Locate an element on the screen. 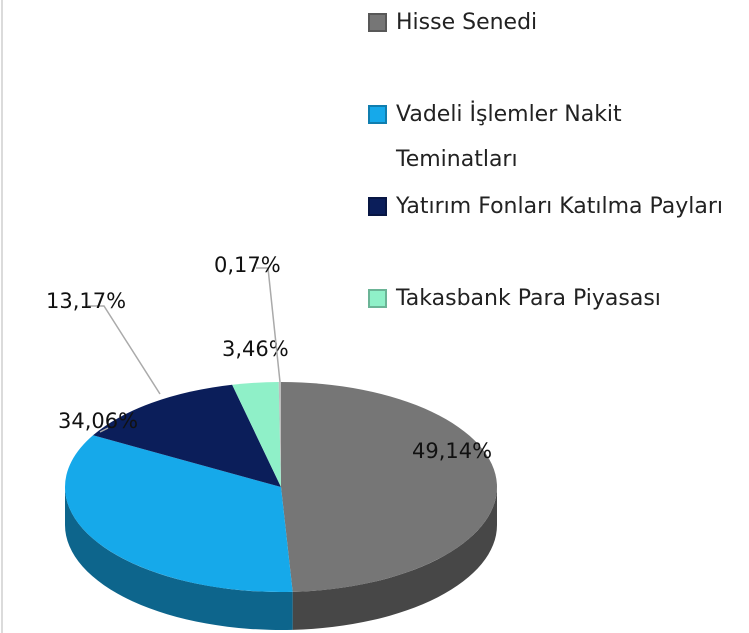  data-label: 0,17% is located at coordinates (247, 265).